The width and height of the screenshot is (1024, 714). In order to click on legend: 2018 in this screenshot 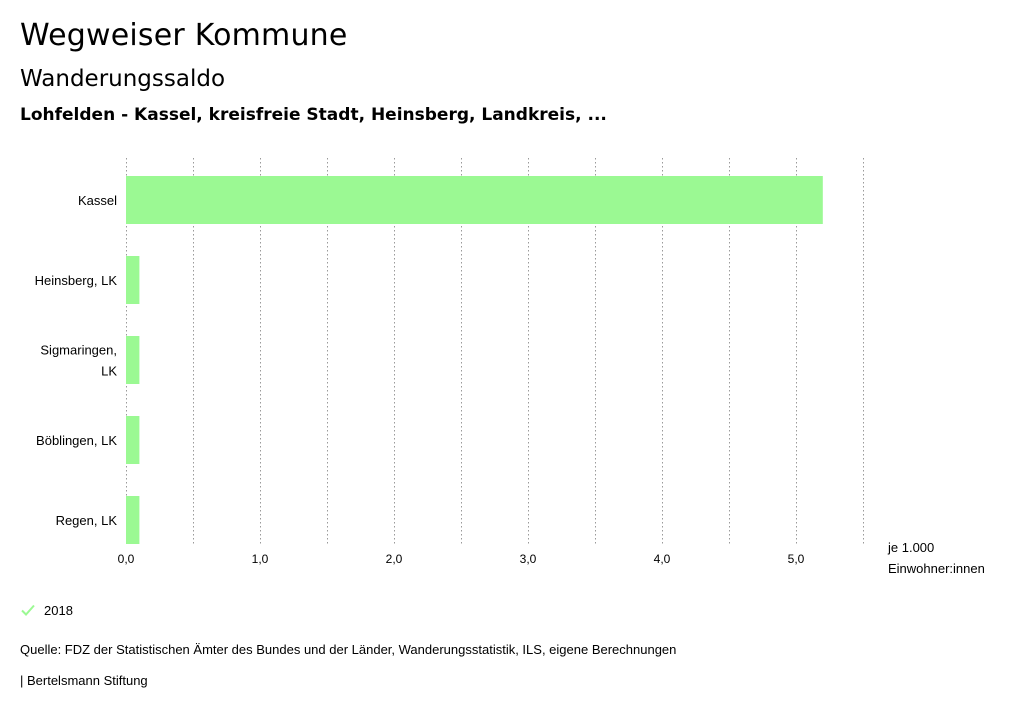, I will do `click(46, 610)`.